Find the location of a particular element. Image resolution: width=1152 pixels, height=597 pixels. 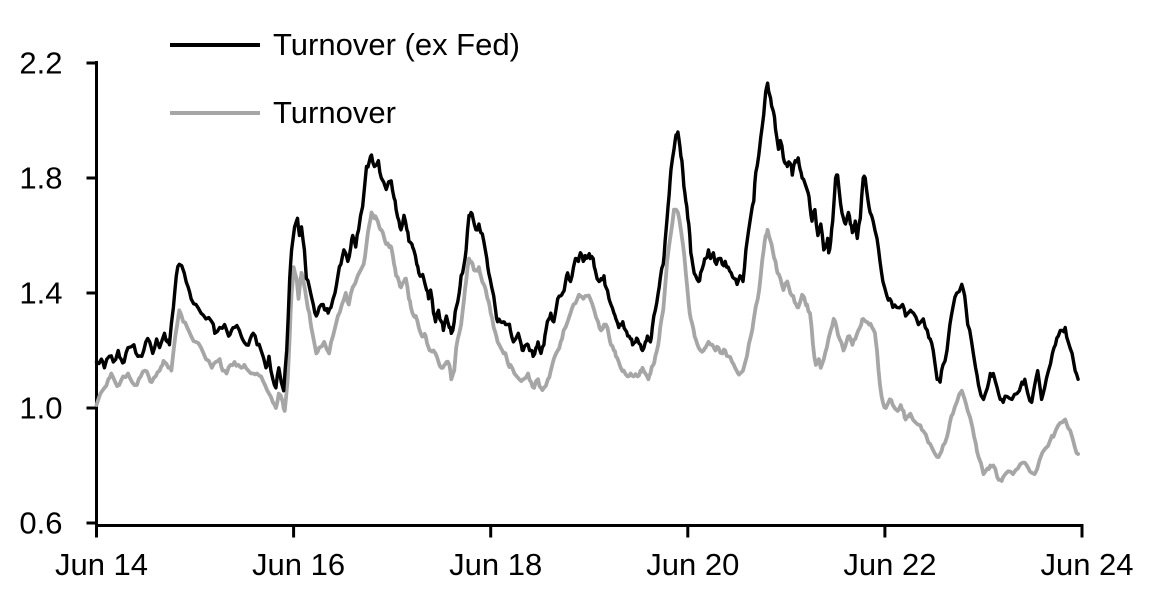

legend-label-turnover-ex-fed: Turnover (ex Fed) is located at coordinates (396, 44).